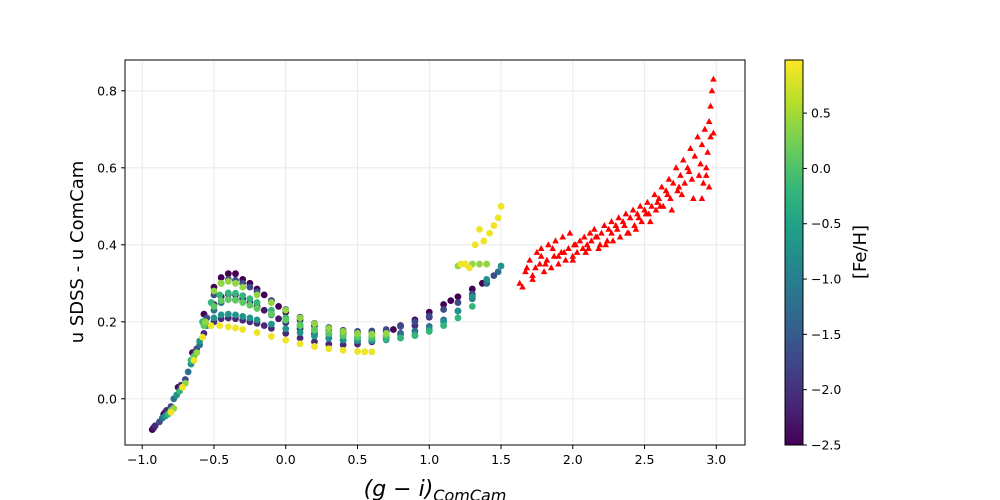 The image size is (1000, 500). I want to click on x-tick-label: 1.5, so click(501, 459).